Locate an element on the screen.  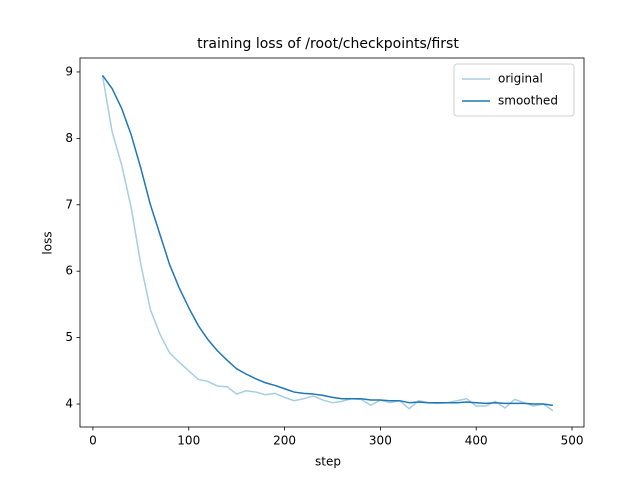
legend: original smoothed is located at coordinates (514, 90).